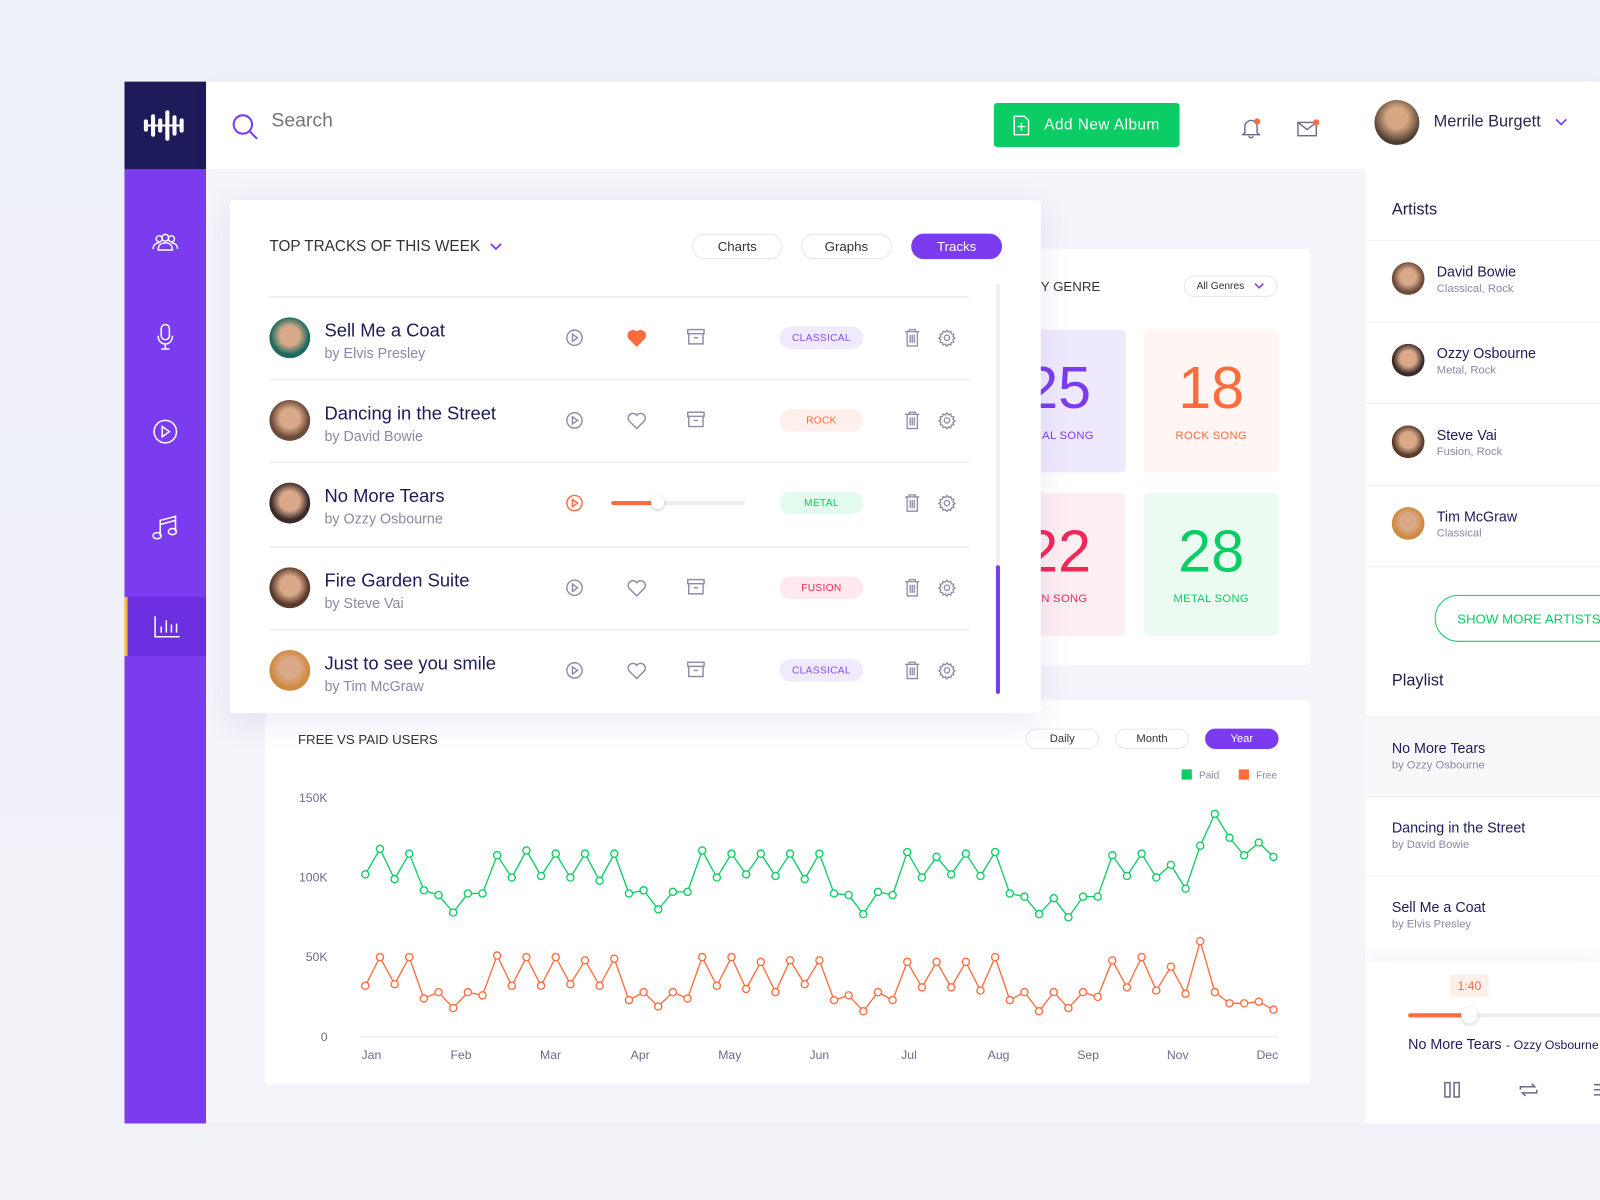  Describe the element at coordinates (997, 488) in the screenshot. I see `tracks-scrollbar-track` at that location.